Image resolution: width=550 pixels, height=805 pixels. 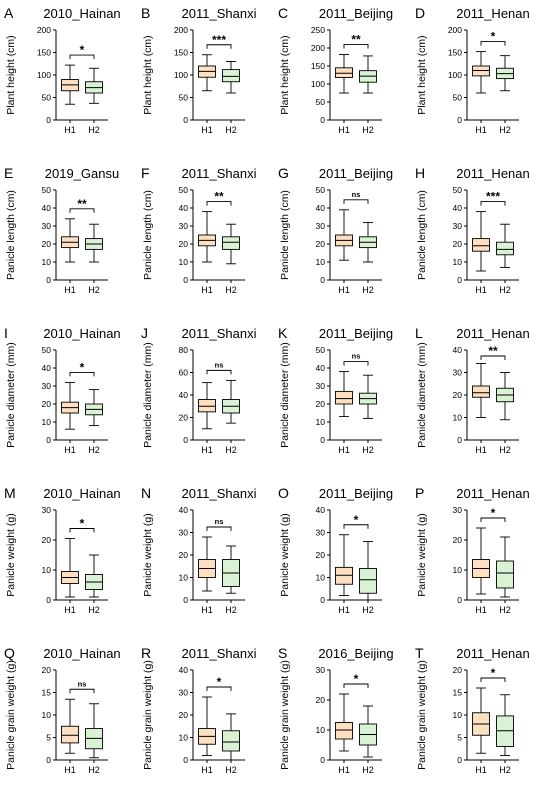 I want to click on panel-letter: O, so click(x=283, y=493).